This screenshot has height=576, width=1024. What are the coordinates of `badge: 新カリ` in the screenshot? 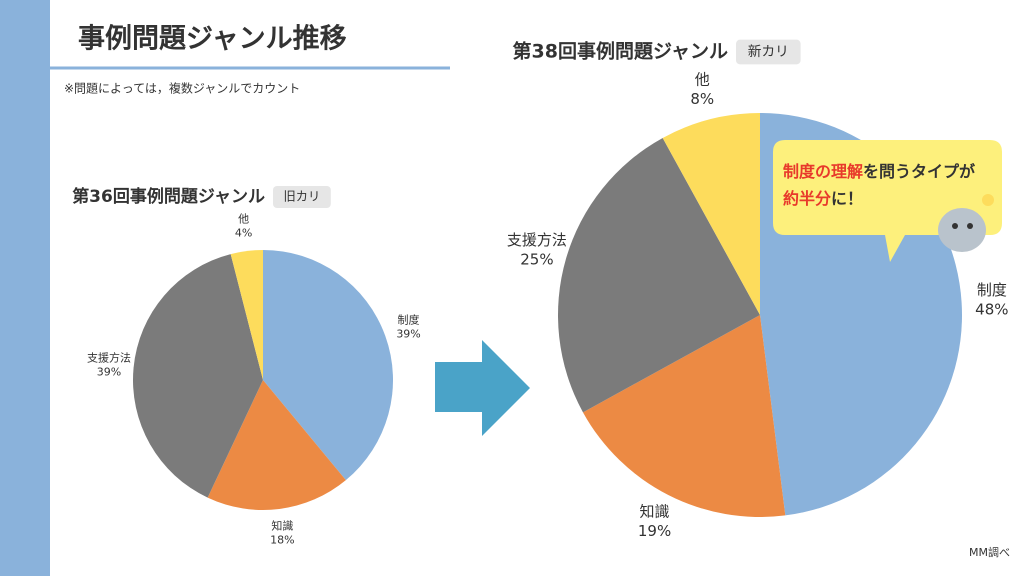 It's located at (768, 52).